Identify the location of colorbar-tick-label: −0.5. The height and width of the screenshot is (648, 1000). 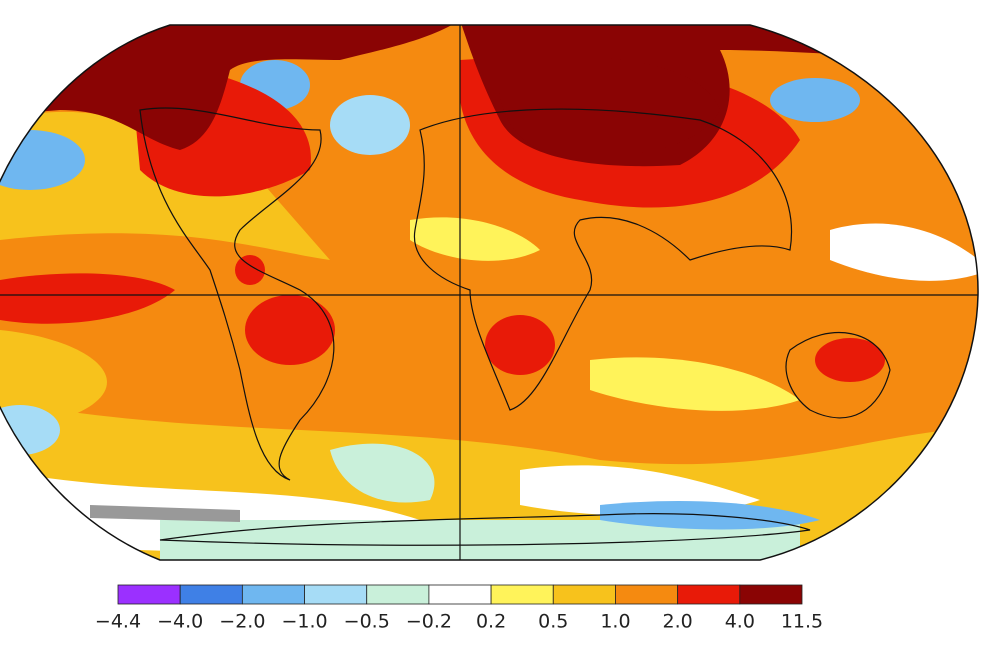
(367, 622).